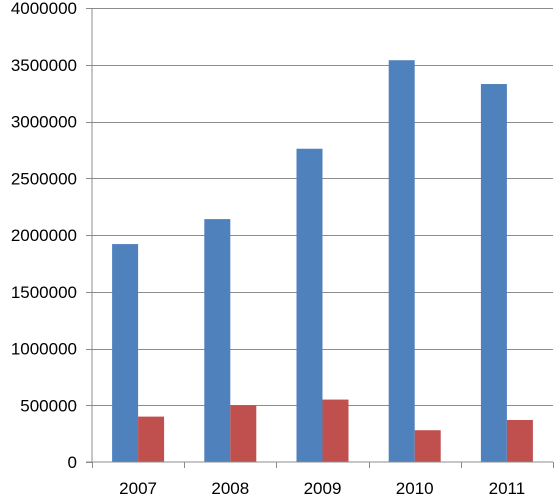 This screenshot has height=496, width=554. Describe the element at coordinates (44, 122) in the screenshot. I see `y-tick-label: 3000000` at that location.